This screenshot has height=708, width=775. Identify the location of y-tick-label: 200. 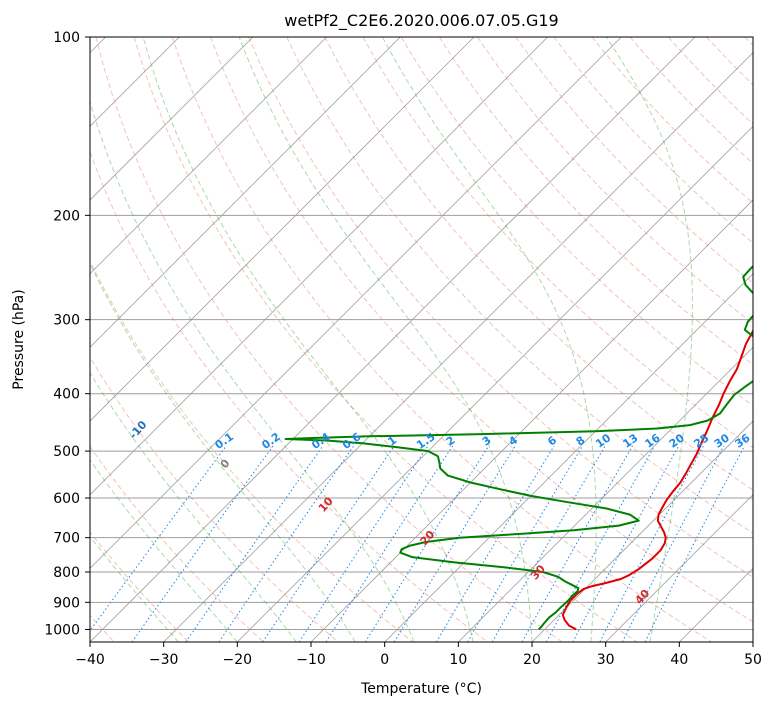
(66, 216).